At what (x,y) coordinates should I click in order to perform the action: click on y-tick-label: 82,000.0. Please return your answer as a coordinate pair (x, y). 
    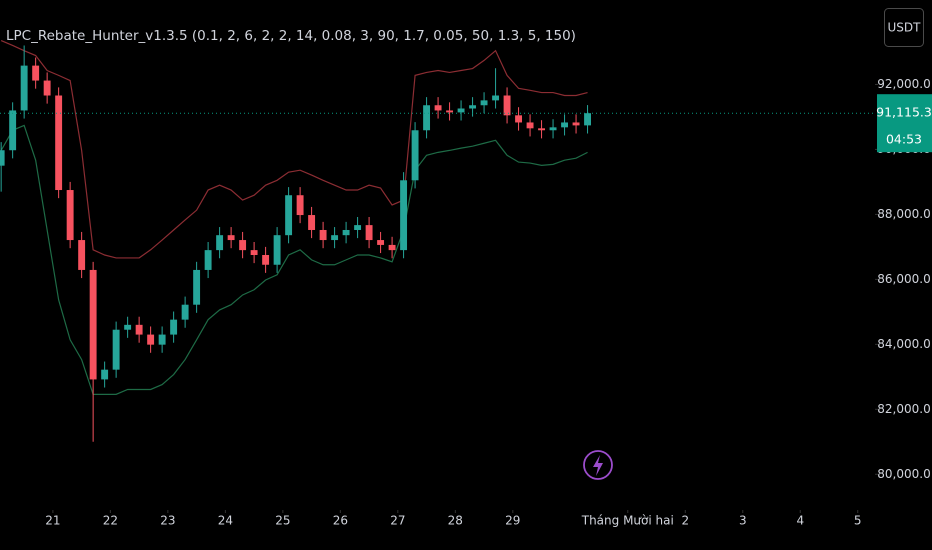
    Looking at the image, I should click on (903, 409).